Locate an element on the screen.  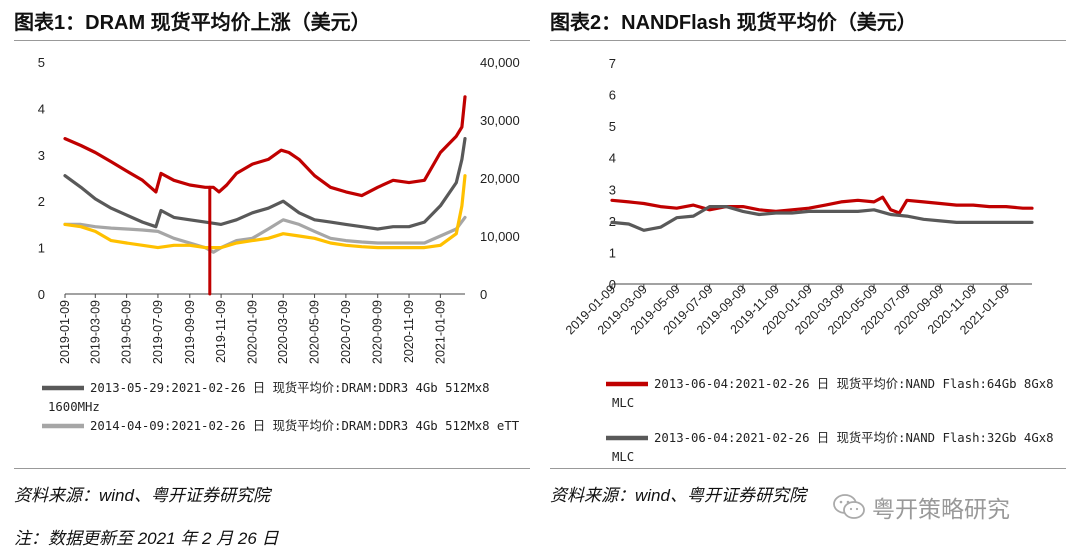
right-chart-title: 图表2：NANDFlash 现货平均价（美元） is located at coordinates (733, 23).